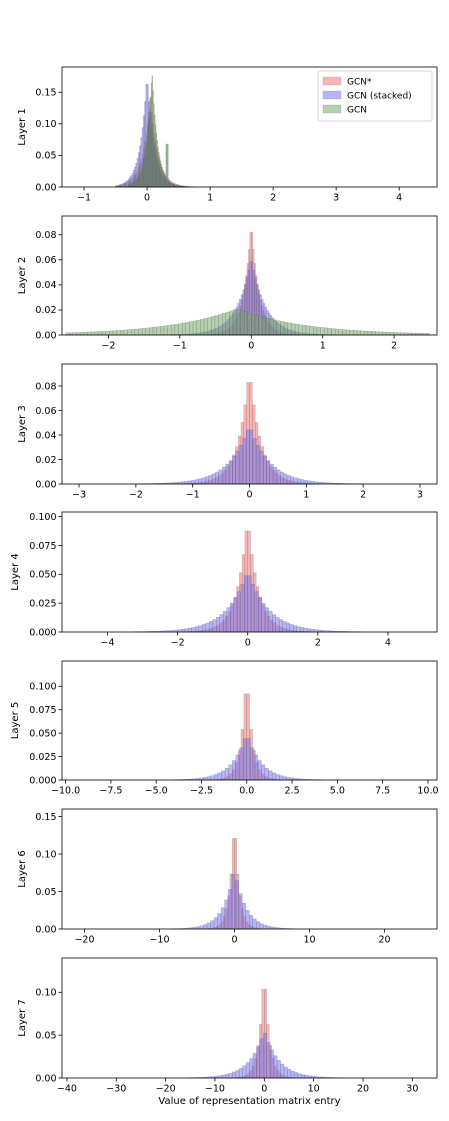 Image resolution: width=449 pixels, height=1121 pixels. Describe the element at coordinates (65, 791) in the screenshot. I see `x-tick-label: −10.0` at that location.